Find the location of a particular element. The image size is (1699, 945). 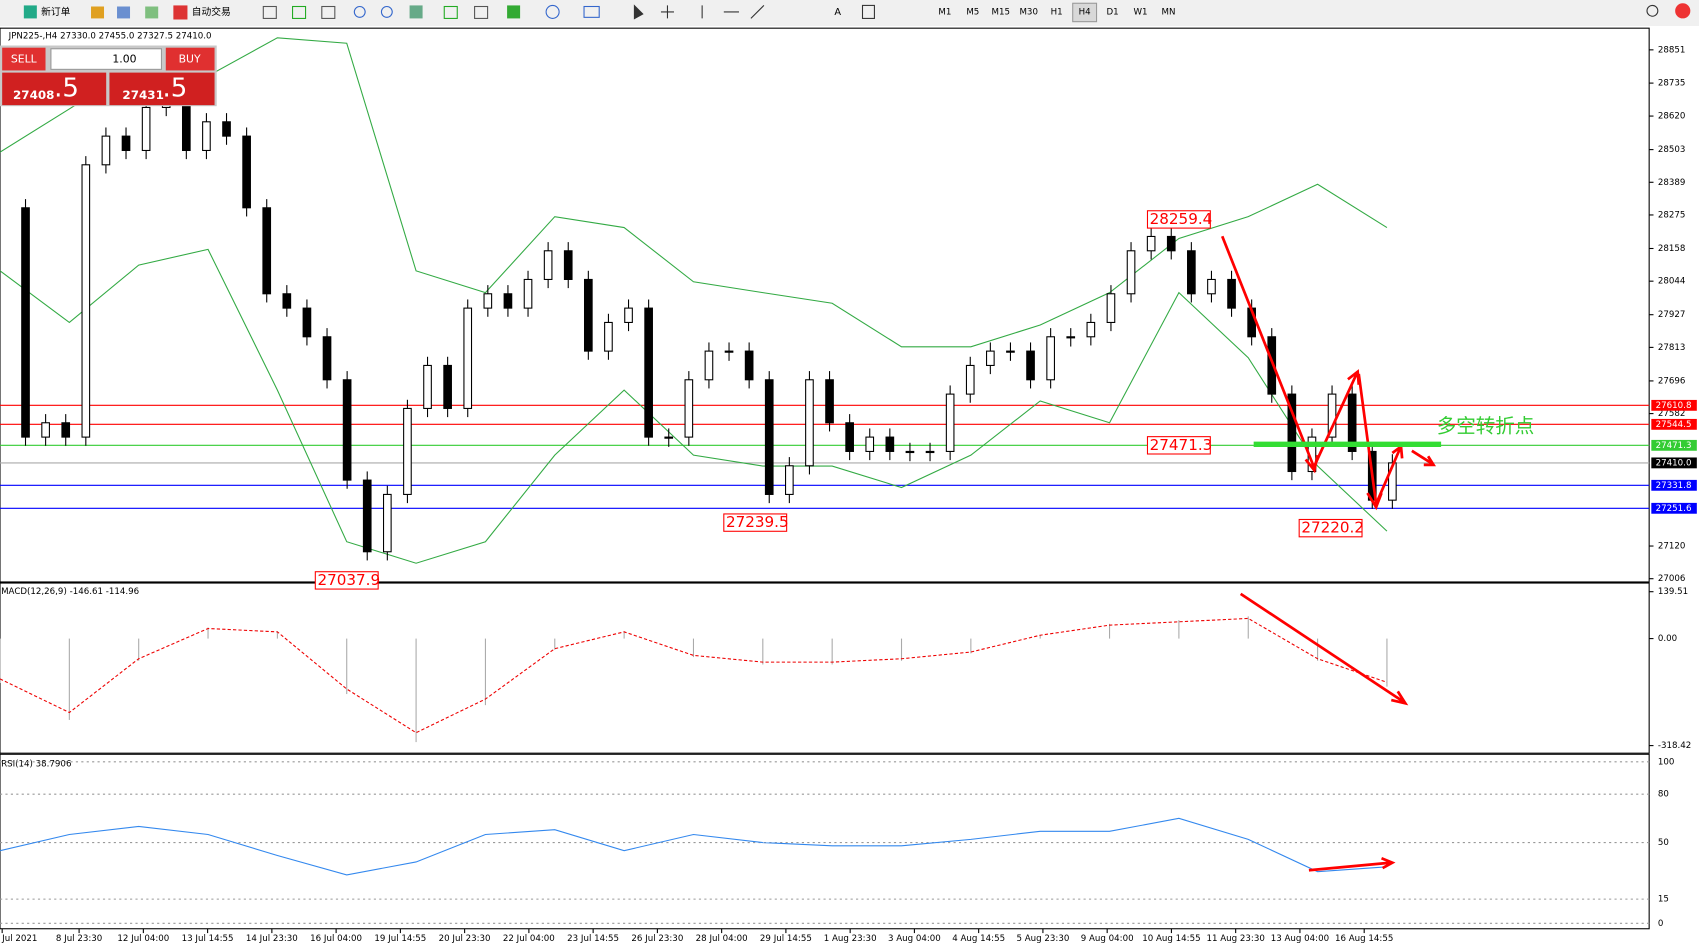

x-tick-label: 19 Jul 14:55 is located at coordinates (400, 939).